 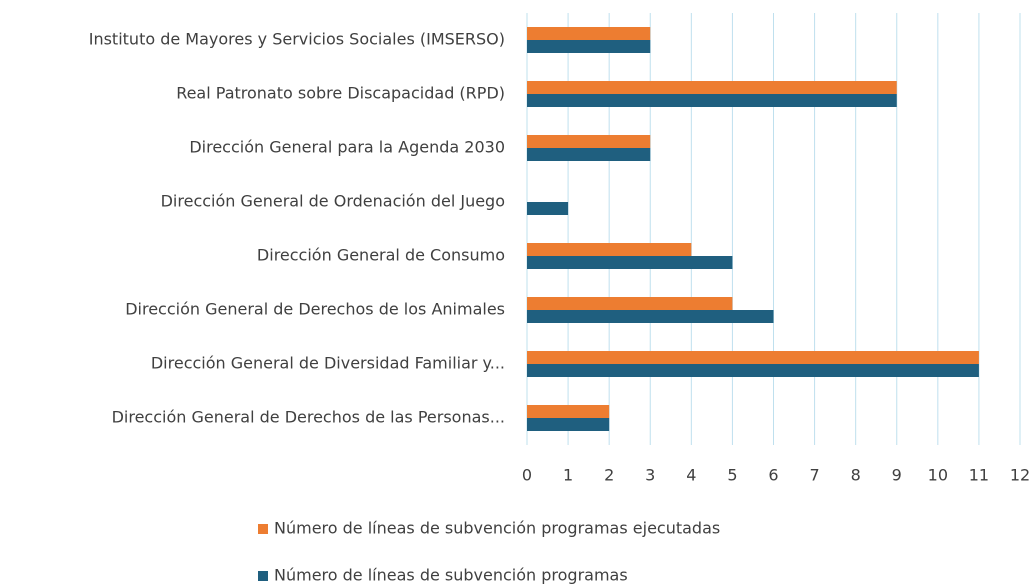 I want to click on x-tick-label: 4, so click(x=691, y=475).